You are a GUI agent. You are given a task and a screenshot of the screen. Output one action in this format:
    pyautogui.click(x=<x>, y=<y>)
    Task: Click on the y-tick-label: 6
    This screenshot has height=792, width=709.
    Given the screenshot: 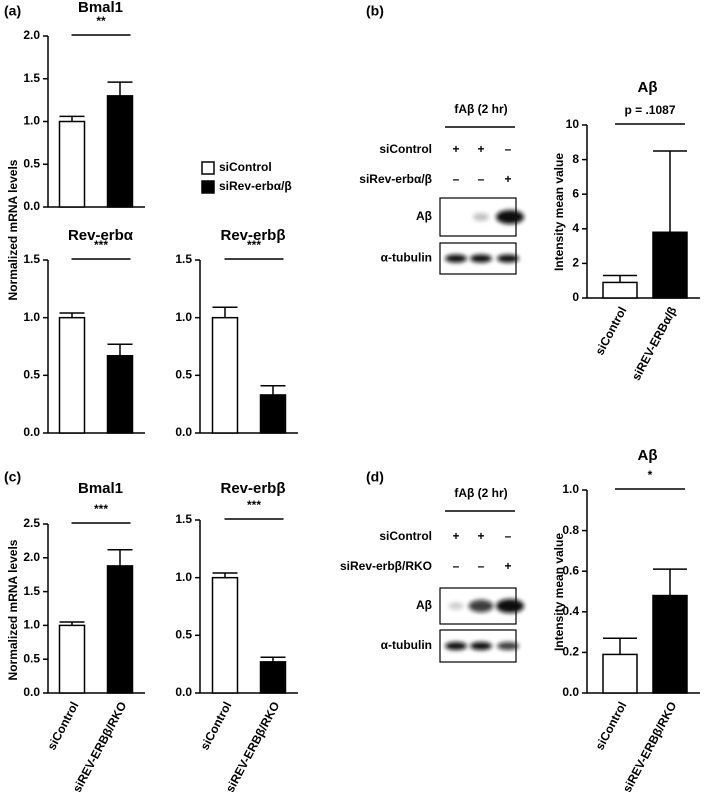 What is the action you would take?
    pyautogui.click(x=575, y=193)
    